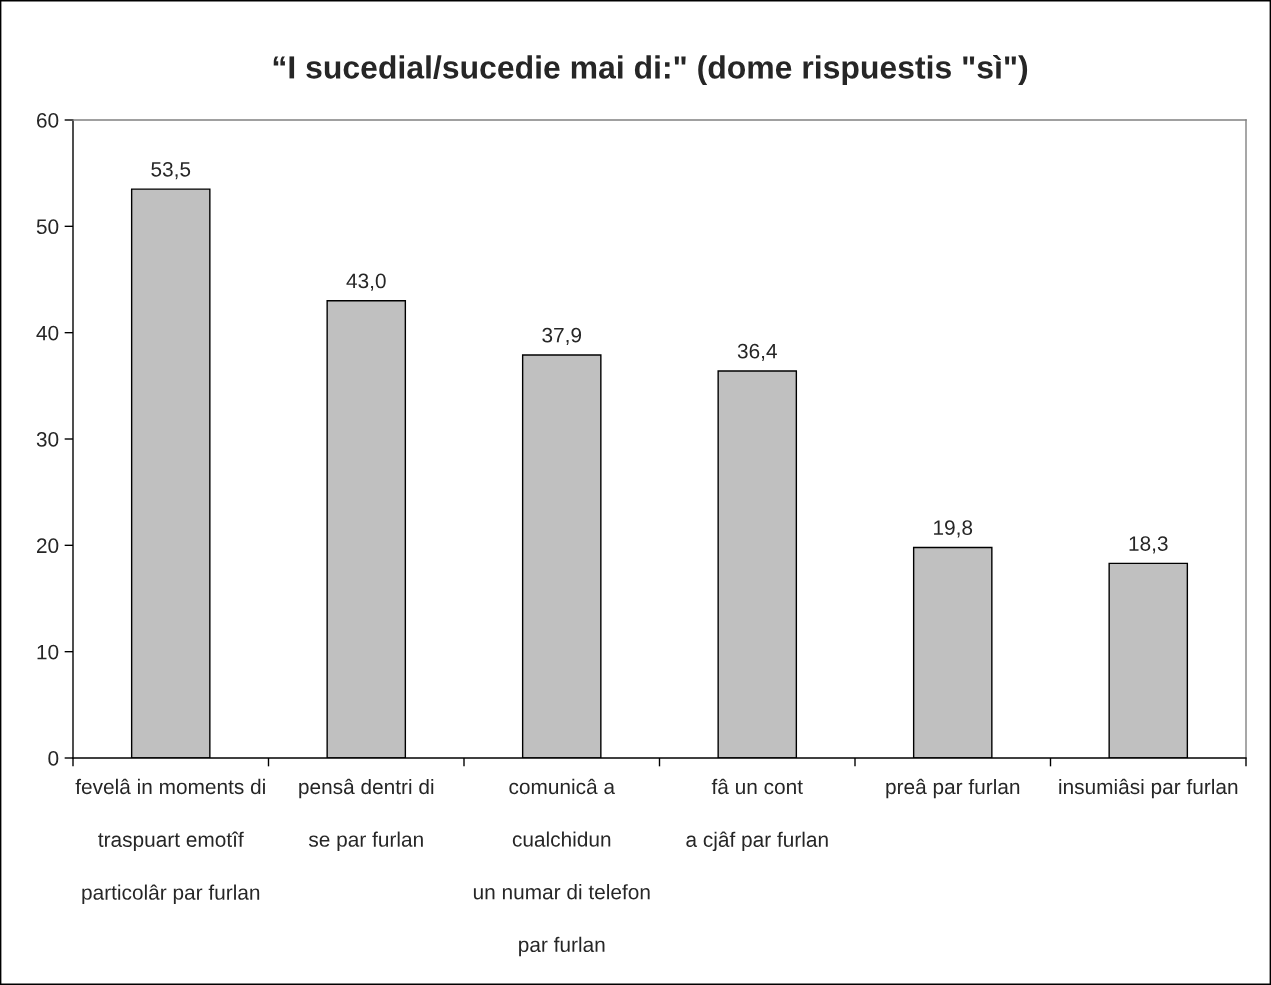  What do you see at coordinates (953, 529) in the screenshot?
I see `data-label: 19,8` at bounding box center [953, 529].